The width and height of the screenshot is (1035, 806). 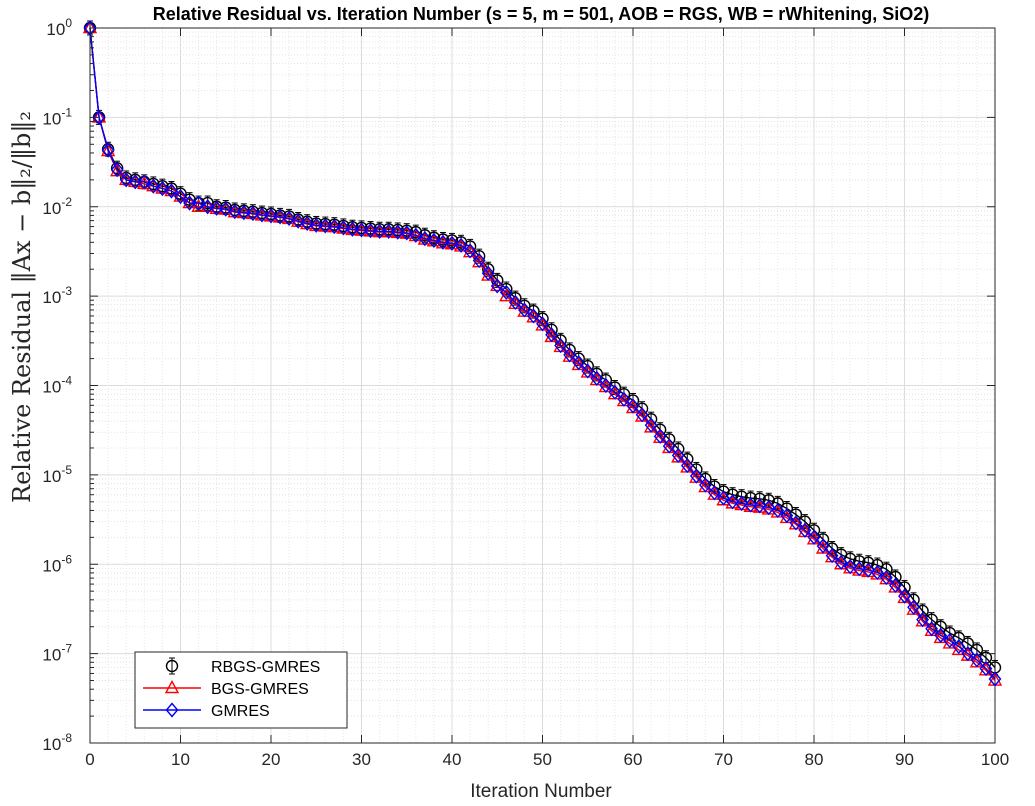 I want to click on x-tick-label: 40, so click(x=452, y=759).